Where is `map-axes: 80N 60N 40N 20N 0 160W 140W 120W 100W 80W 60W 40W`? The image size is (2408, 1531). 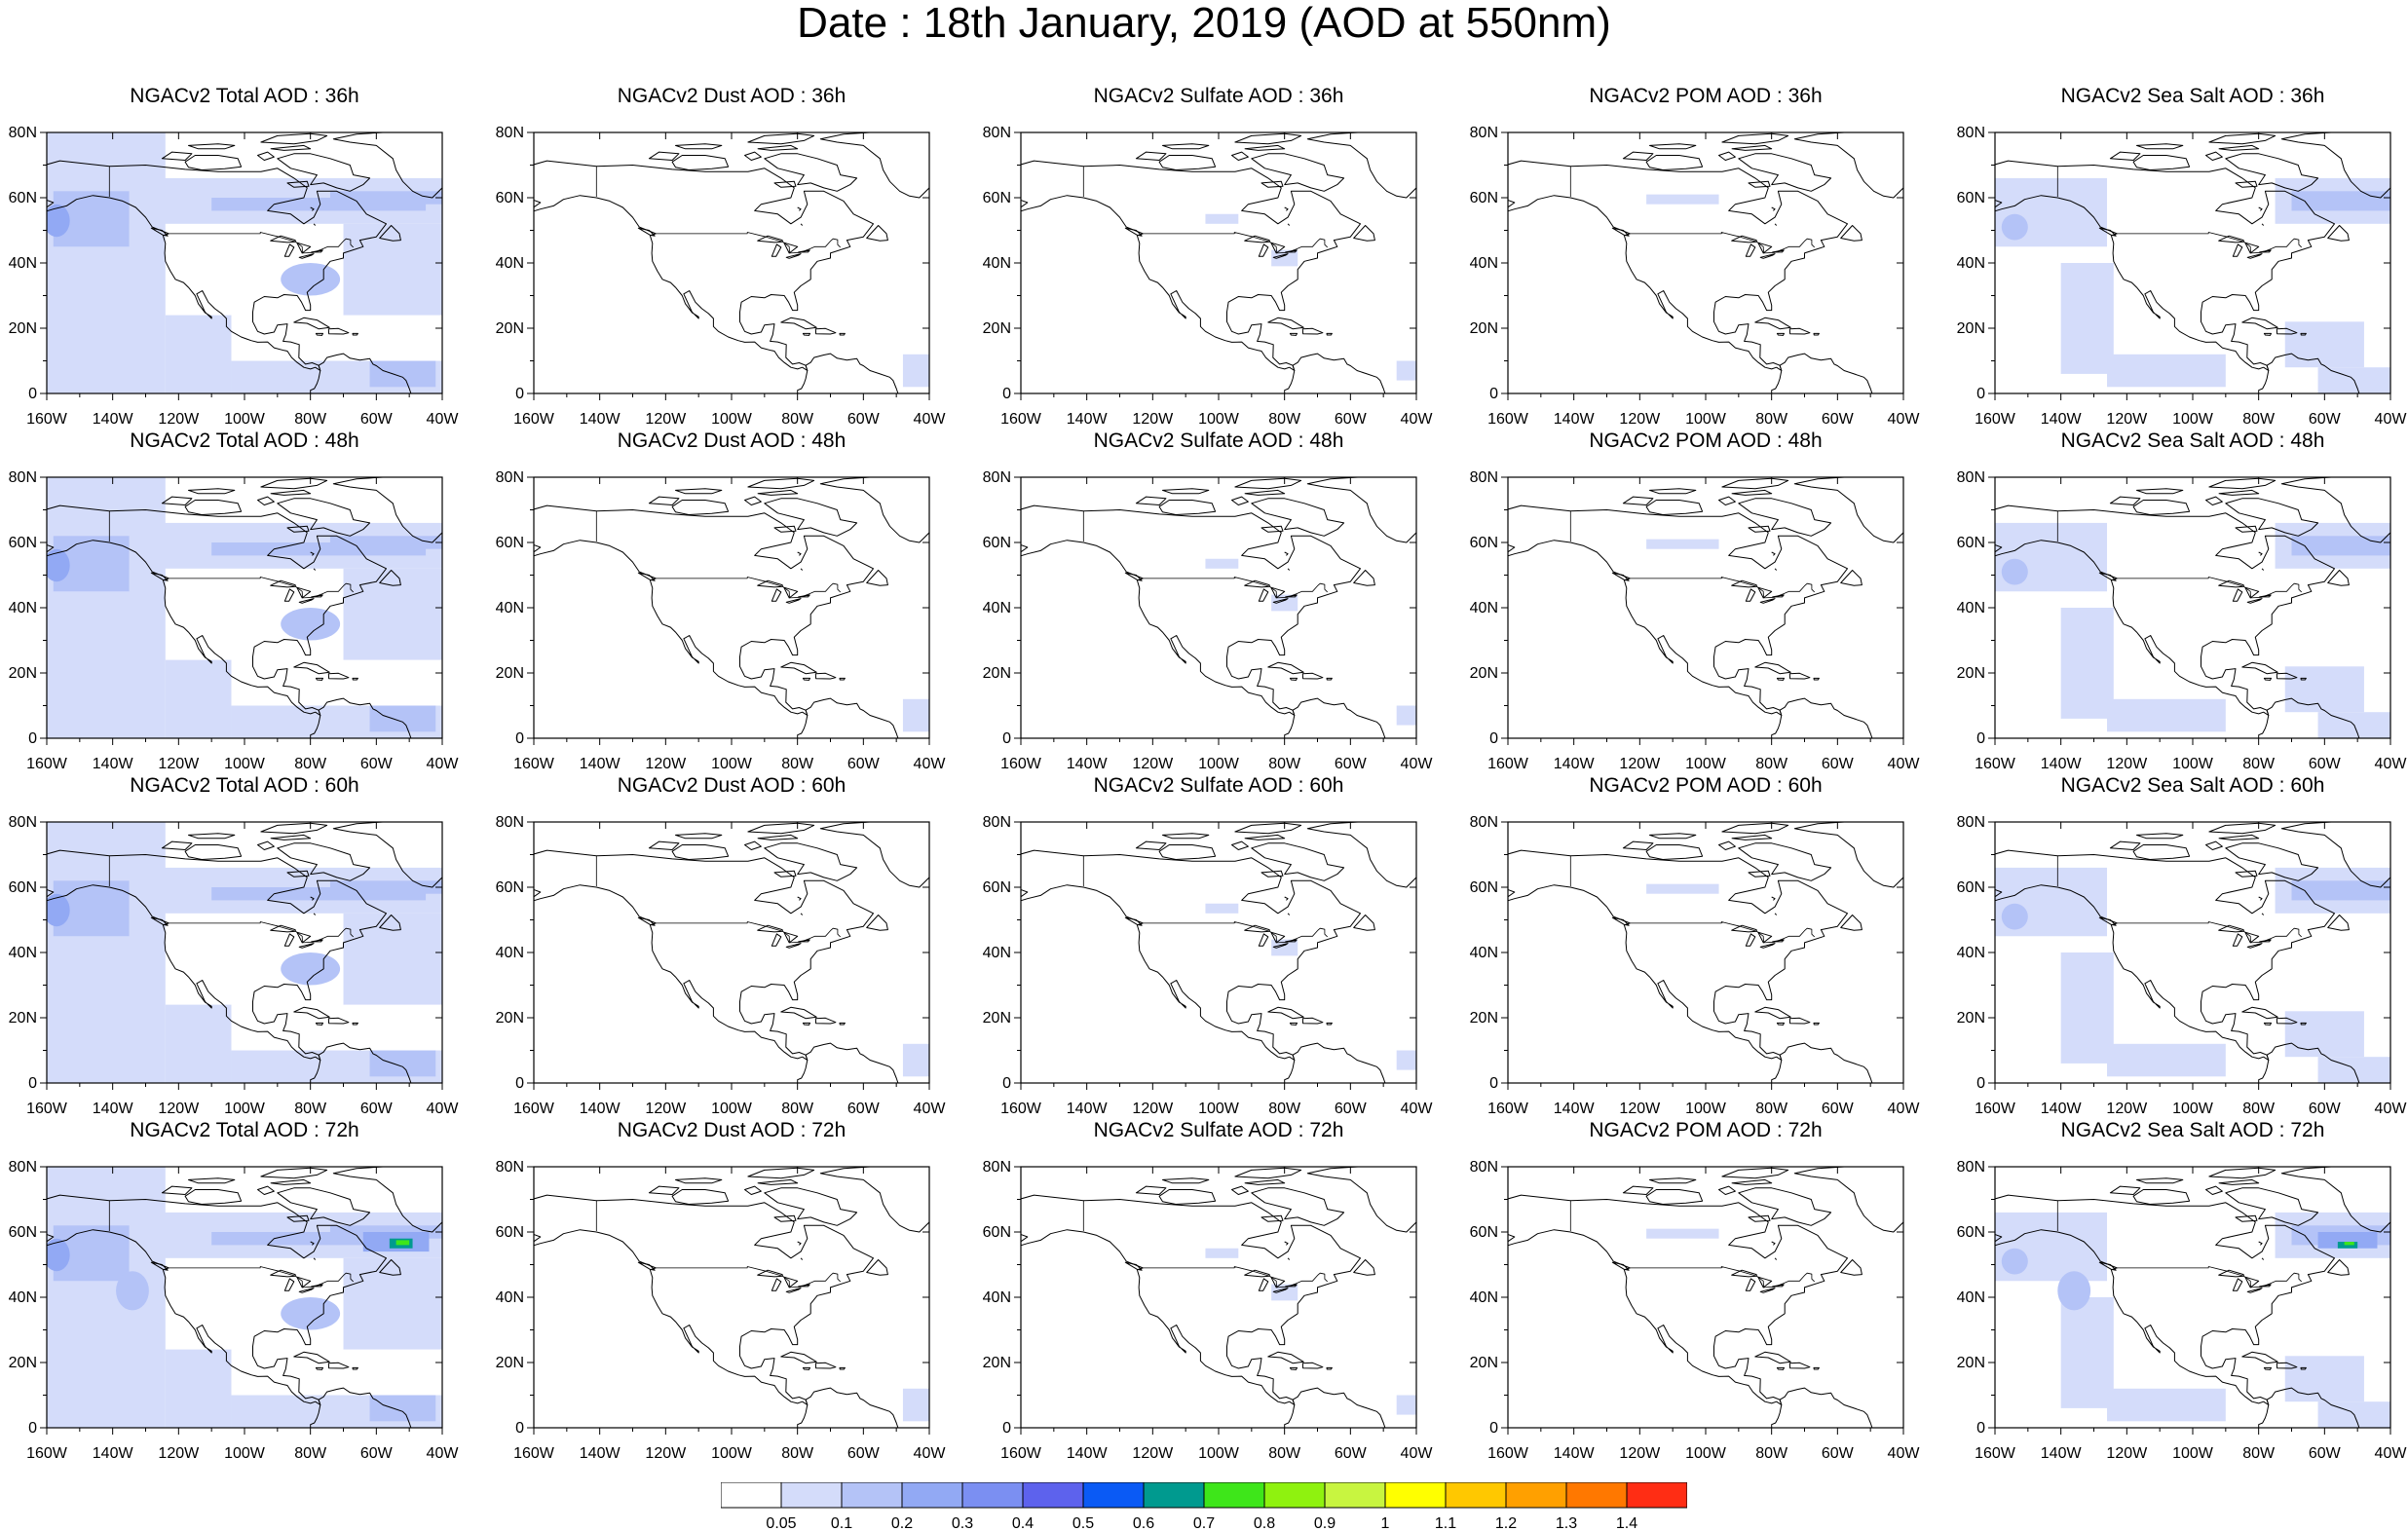
map-axes: 80N 60N 40N 20N 0 160W 140W 120W 100W 80W 60W 40W is located at coordinates (721, 1310).